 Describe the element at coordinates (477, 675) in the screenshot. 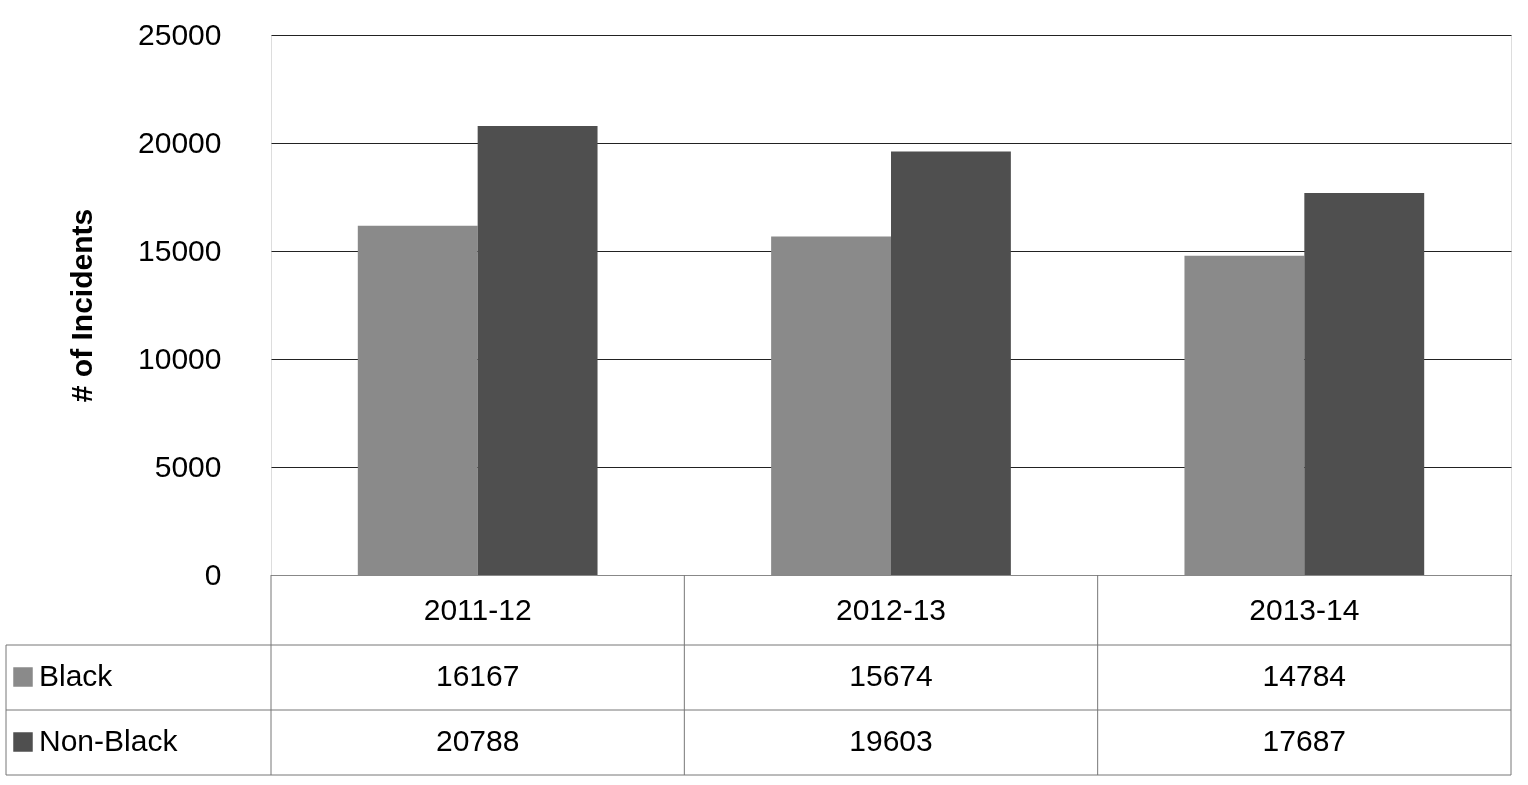

I see `data-label: 16167` at that location.